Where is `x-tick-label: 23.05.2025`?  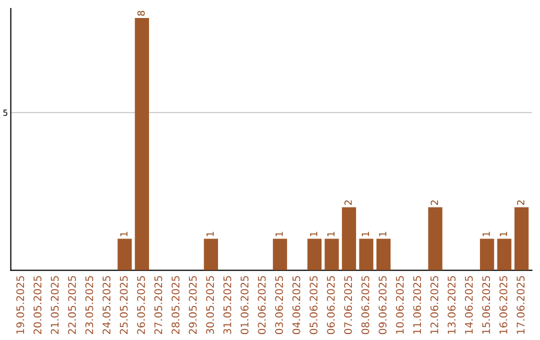 x-tick-label: 23.05.2025 is located at coordinates (89, 305).